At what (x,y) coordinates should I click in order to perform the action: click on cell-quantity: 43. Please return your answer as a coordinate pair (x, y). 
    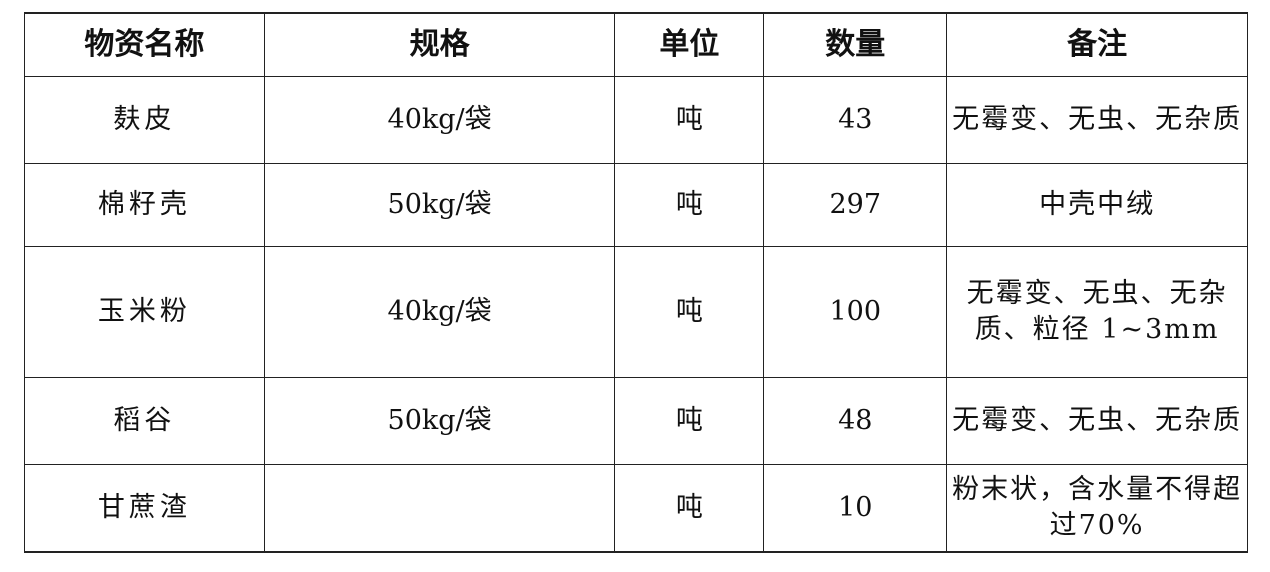
    Looking at the image, I should click on (855, 120).